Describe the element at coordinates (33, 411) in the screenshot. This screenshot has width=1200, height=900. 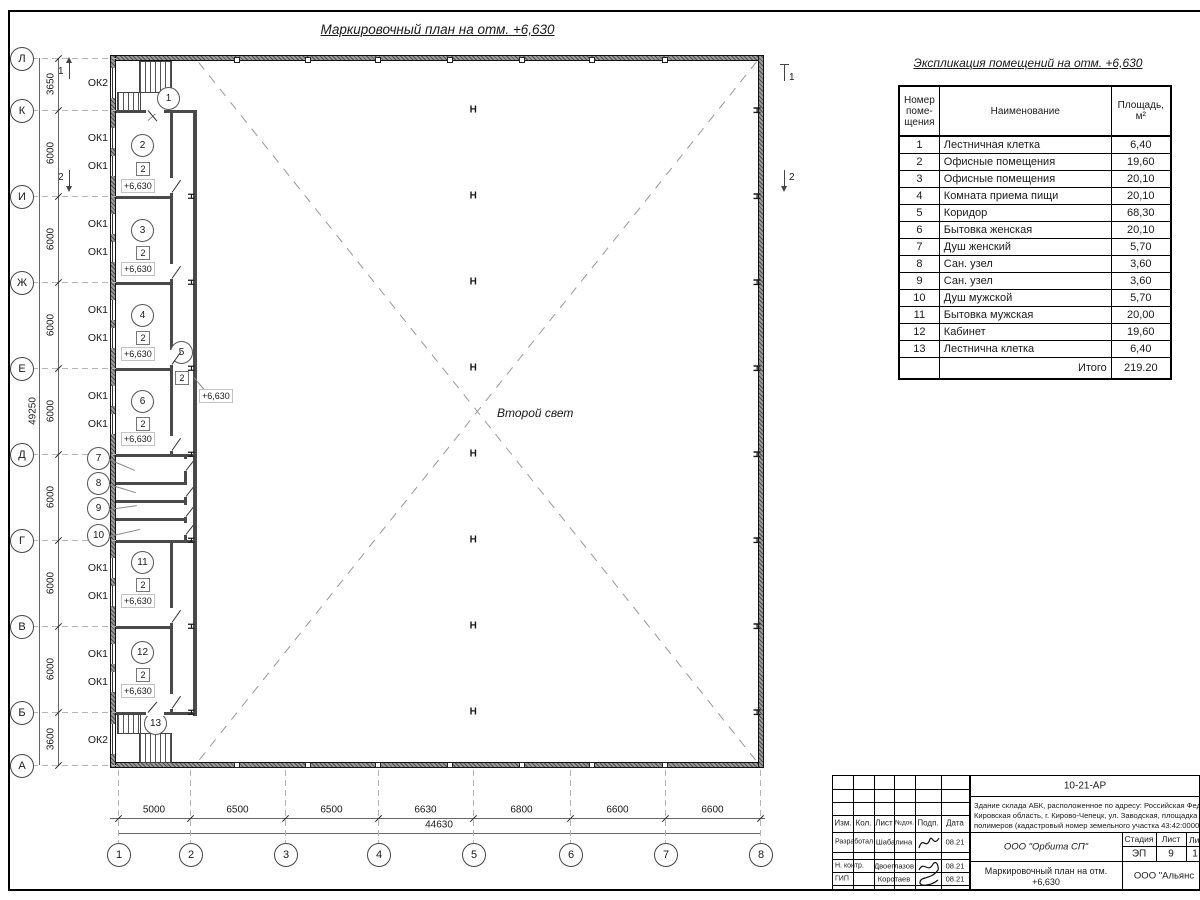
I see `dim-total-left: 49250` at that location.